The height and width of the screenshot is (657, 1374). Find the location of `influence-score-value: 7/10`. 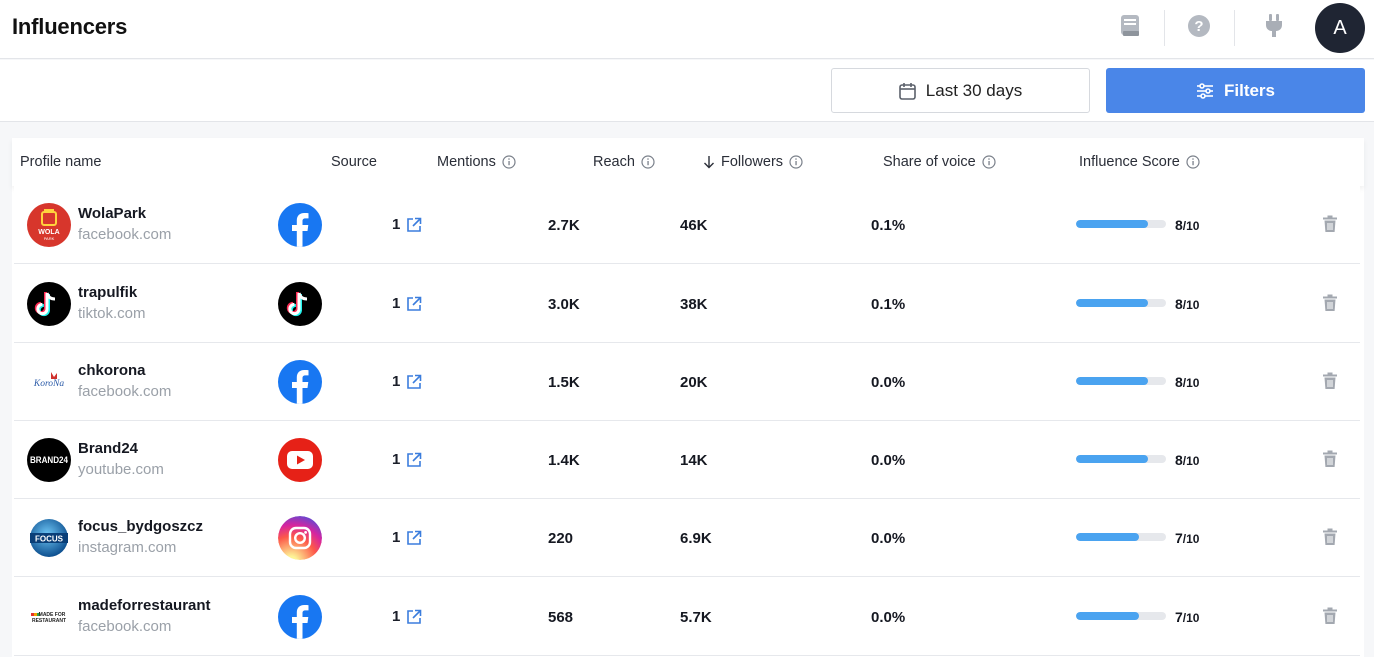

influence-score-value: 7/10 is located at coordinates (1187, 617).